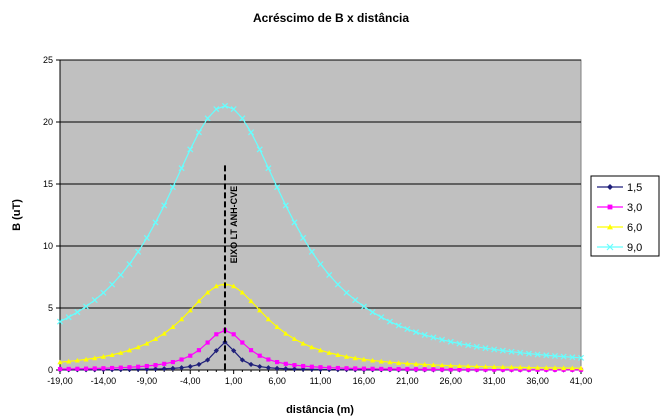 The image size is (662, 419). What do you see at coordinates (634, 228) in the screenshot?
I see `legend-label: 6,0` at bounding box center [634, 228].